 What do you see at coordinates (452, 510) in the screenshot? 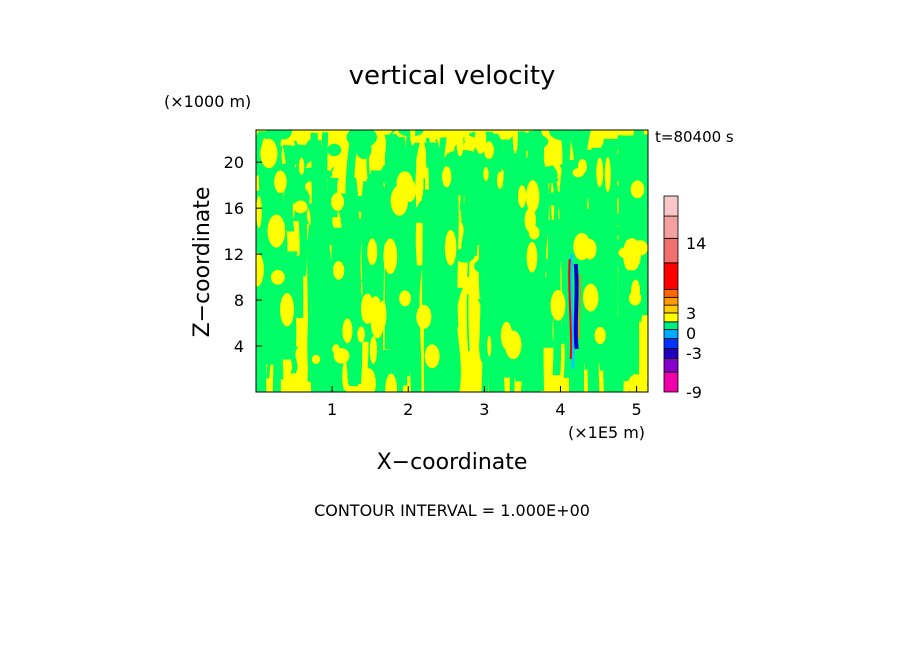
I see `contour-interval-note: CONTOUR INTERVAL = 1.000E+00` at bounding box center [452, 510].